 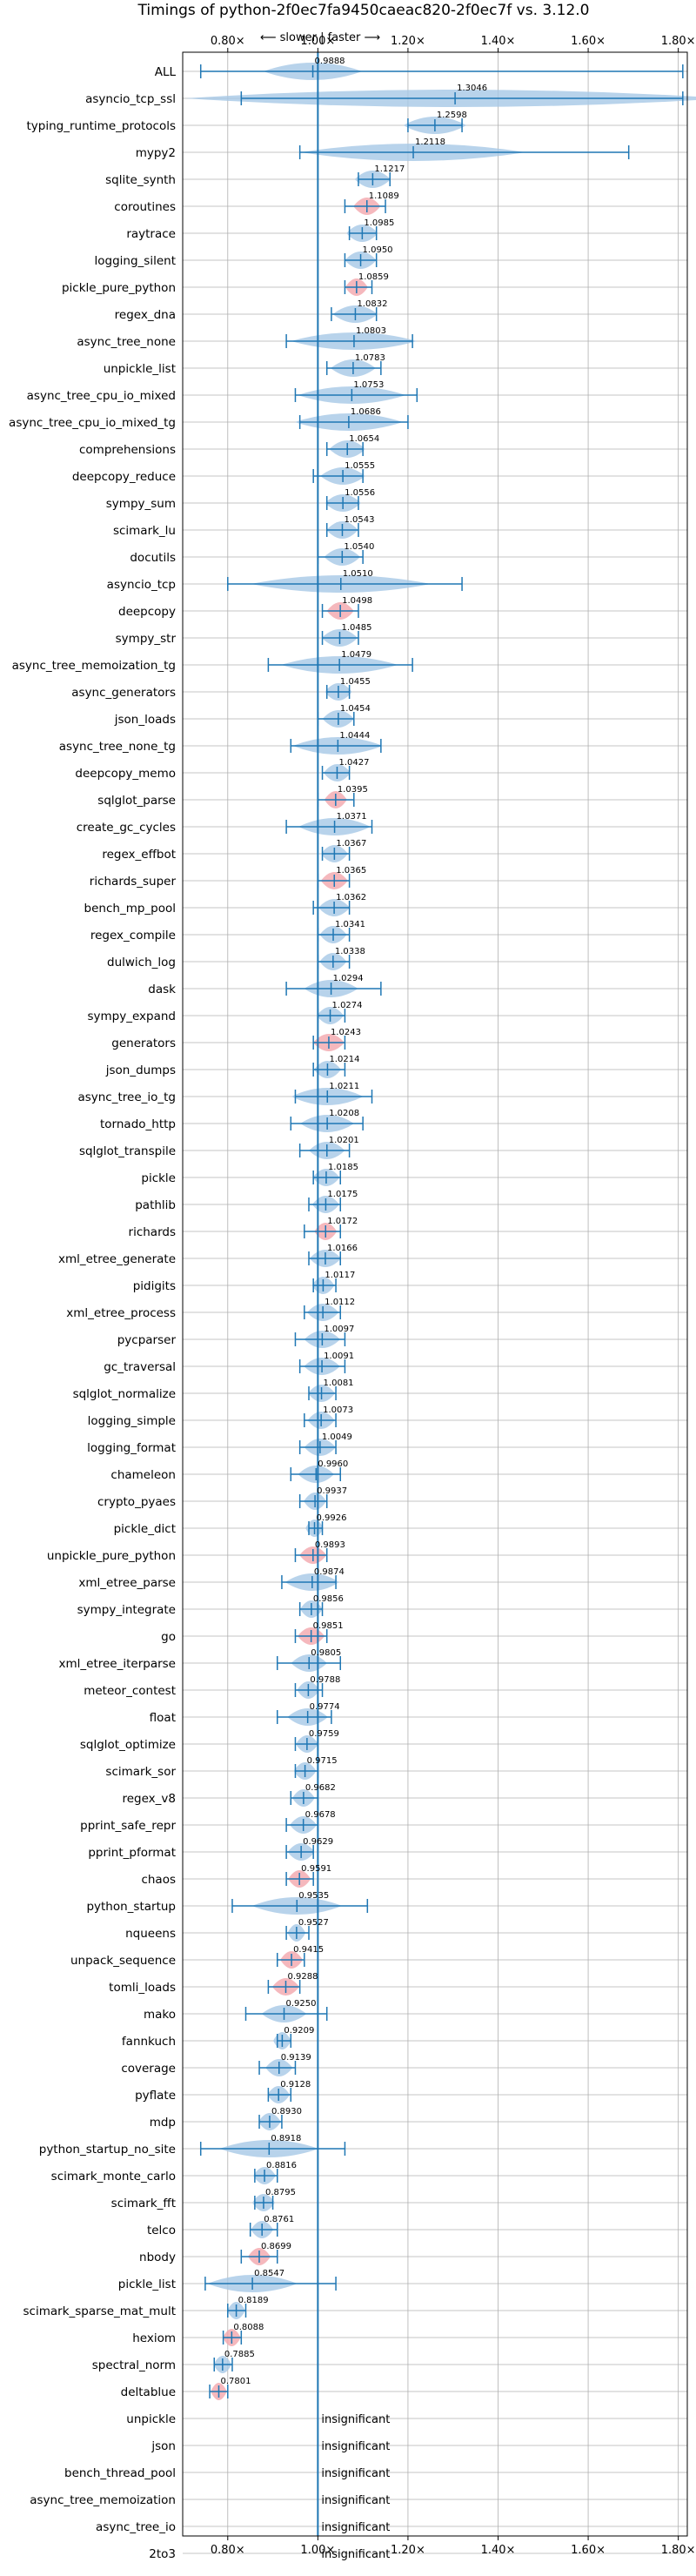 I want to click on mean-label: 0.9893, so click(x=330, y=1545).